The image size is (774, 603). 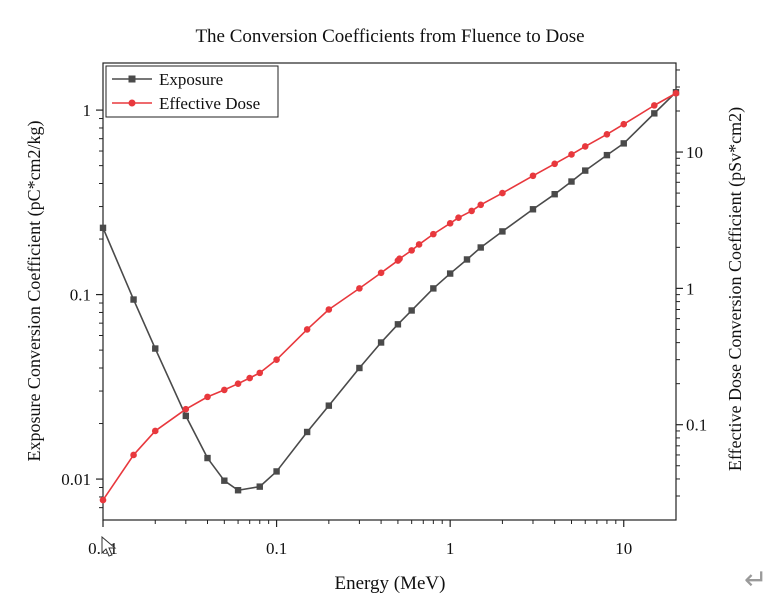 I want to click on y-left-tick-label: 1, so click(x=87, y=110).